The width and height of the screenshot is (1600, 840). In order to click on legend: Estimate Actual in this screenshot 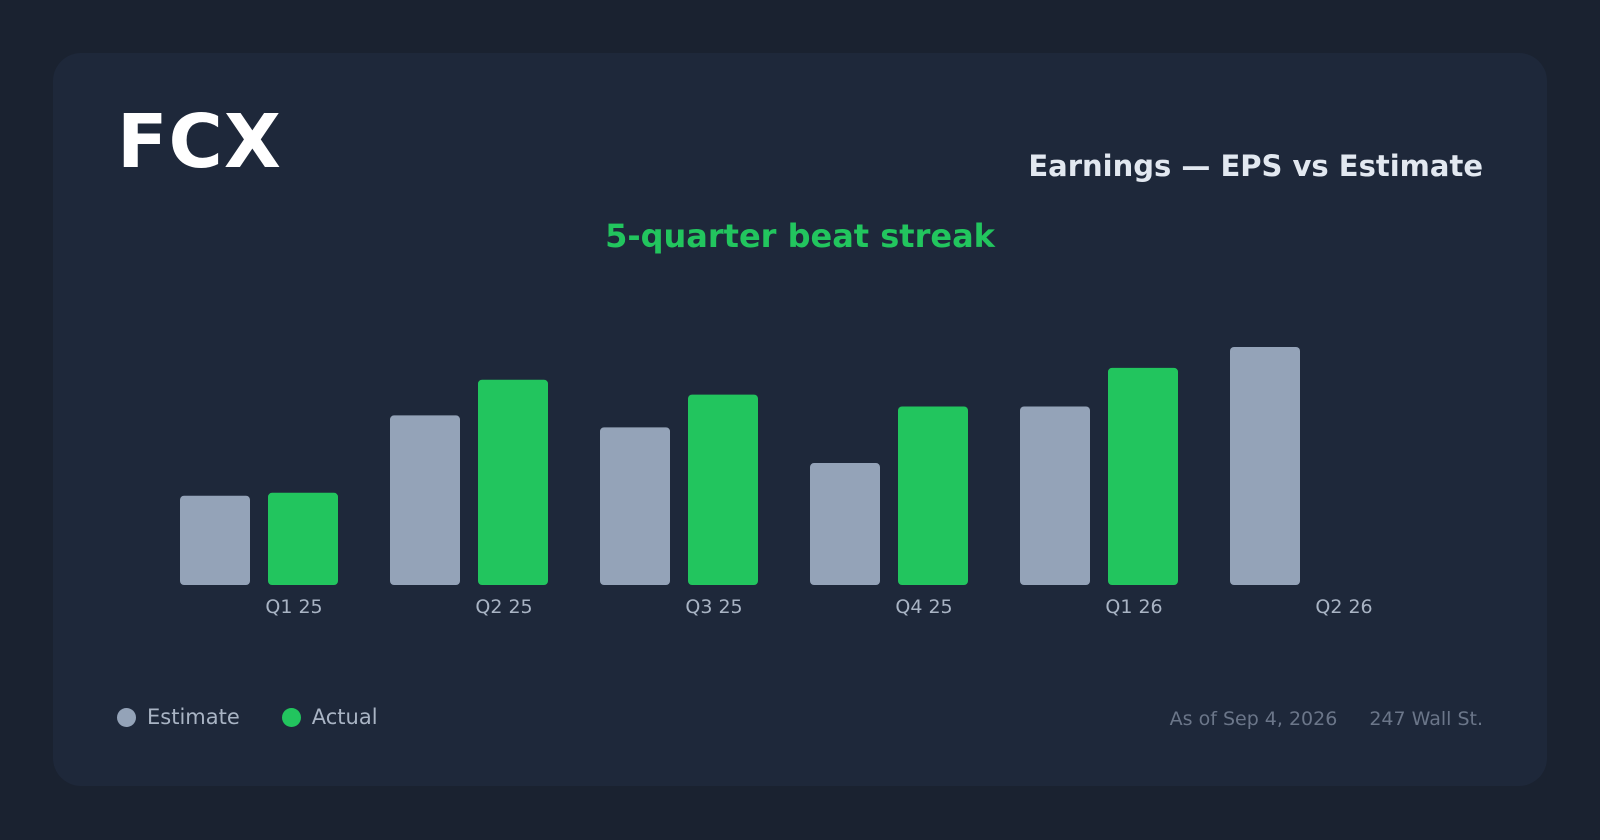, I will do `click(247, 717)`.